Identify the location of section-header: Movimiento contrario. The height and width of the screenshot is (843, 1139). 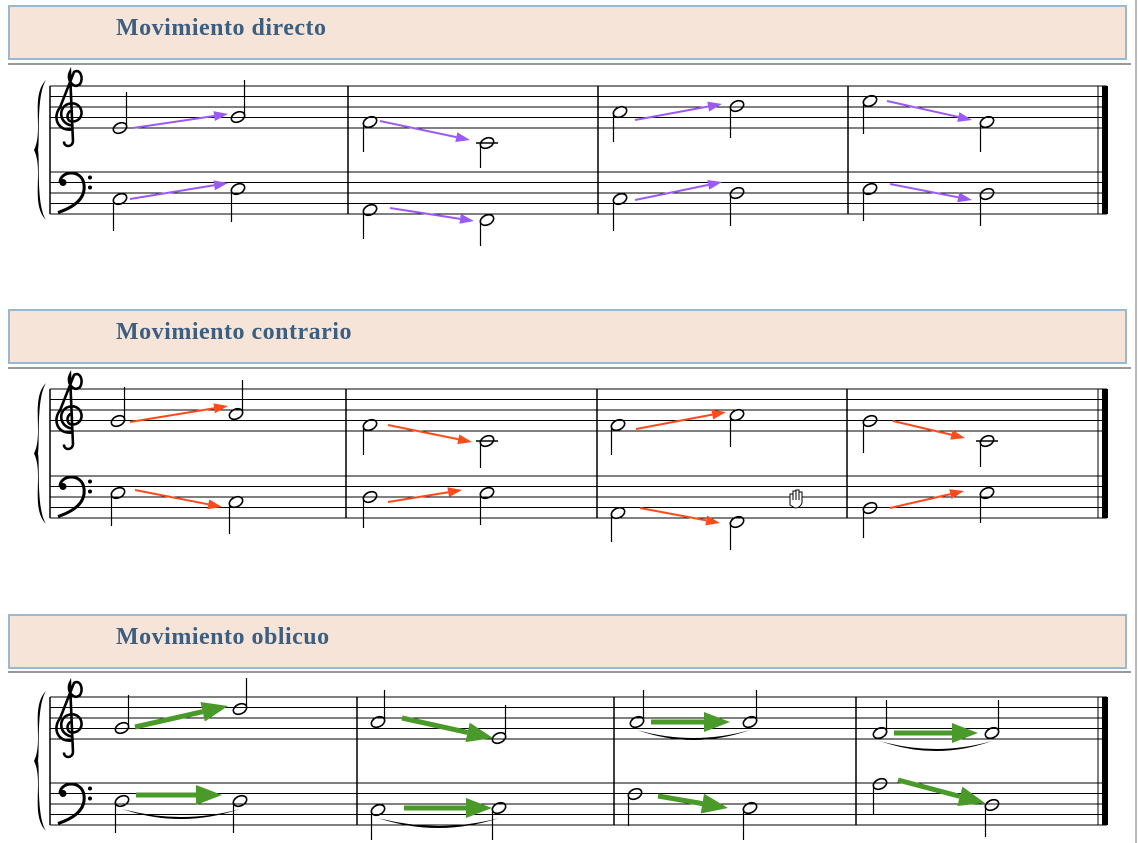
(567, 336).